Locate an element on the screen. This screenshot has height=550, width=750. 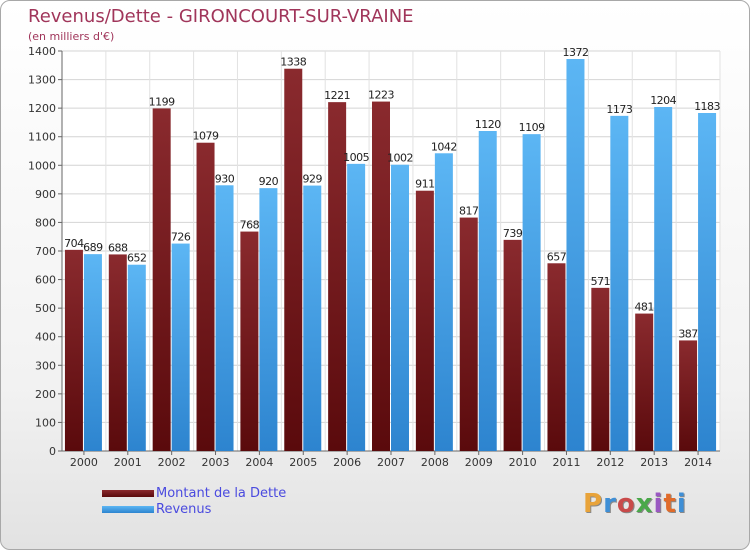
legend-label-revenus: Revenus is located at coordinates (184, 509).